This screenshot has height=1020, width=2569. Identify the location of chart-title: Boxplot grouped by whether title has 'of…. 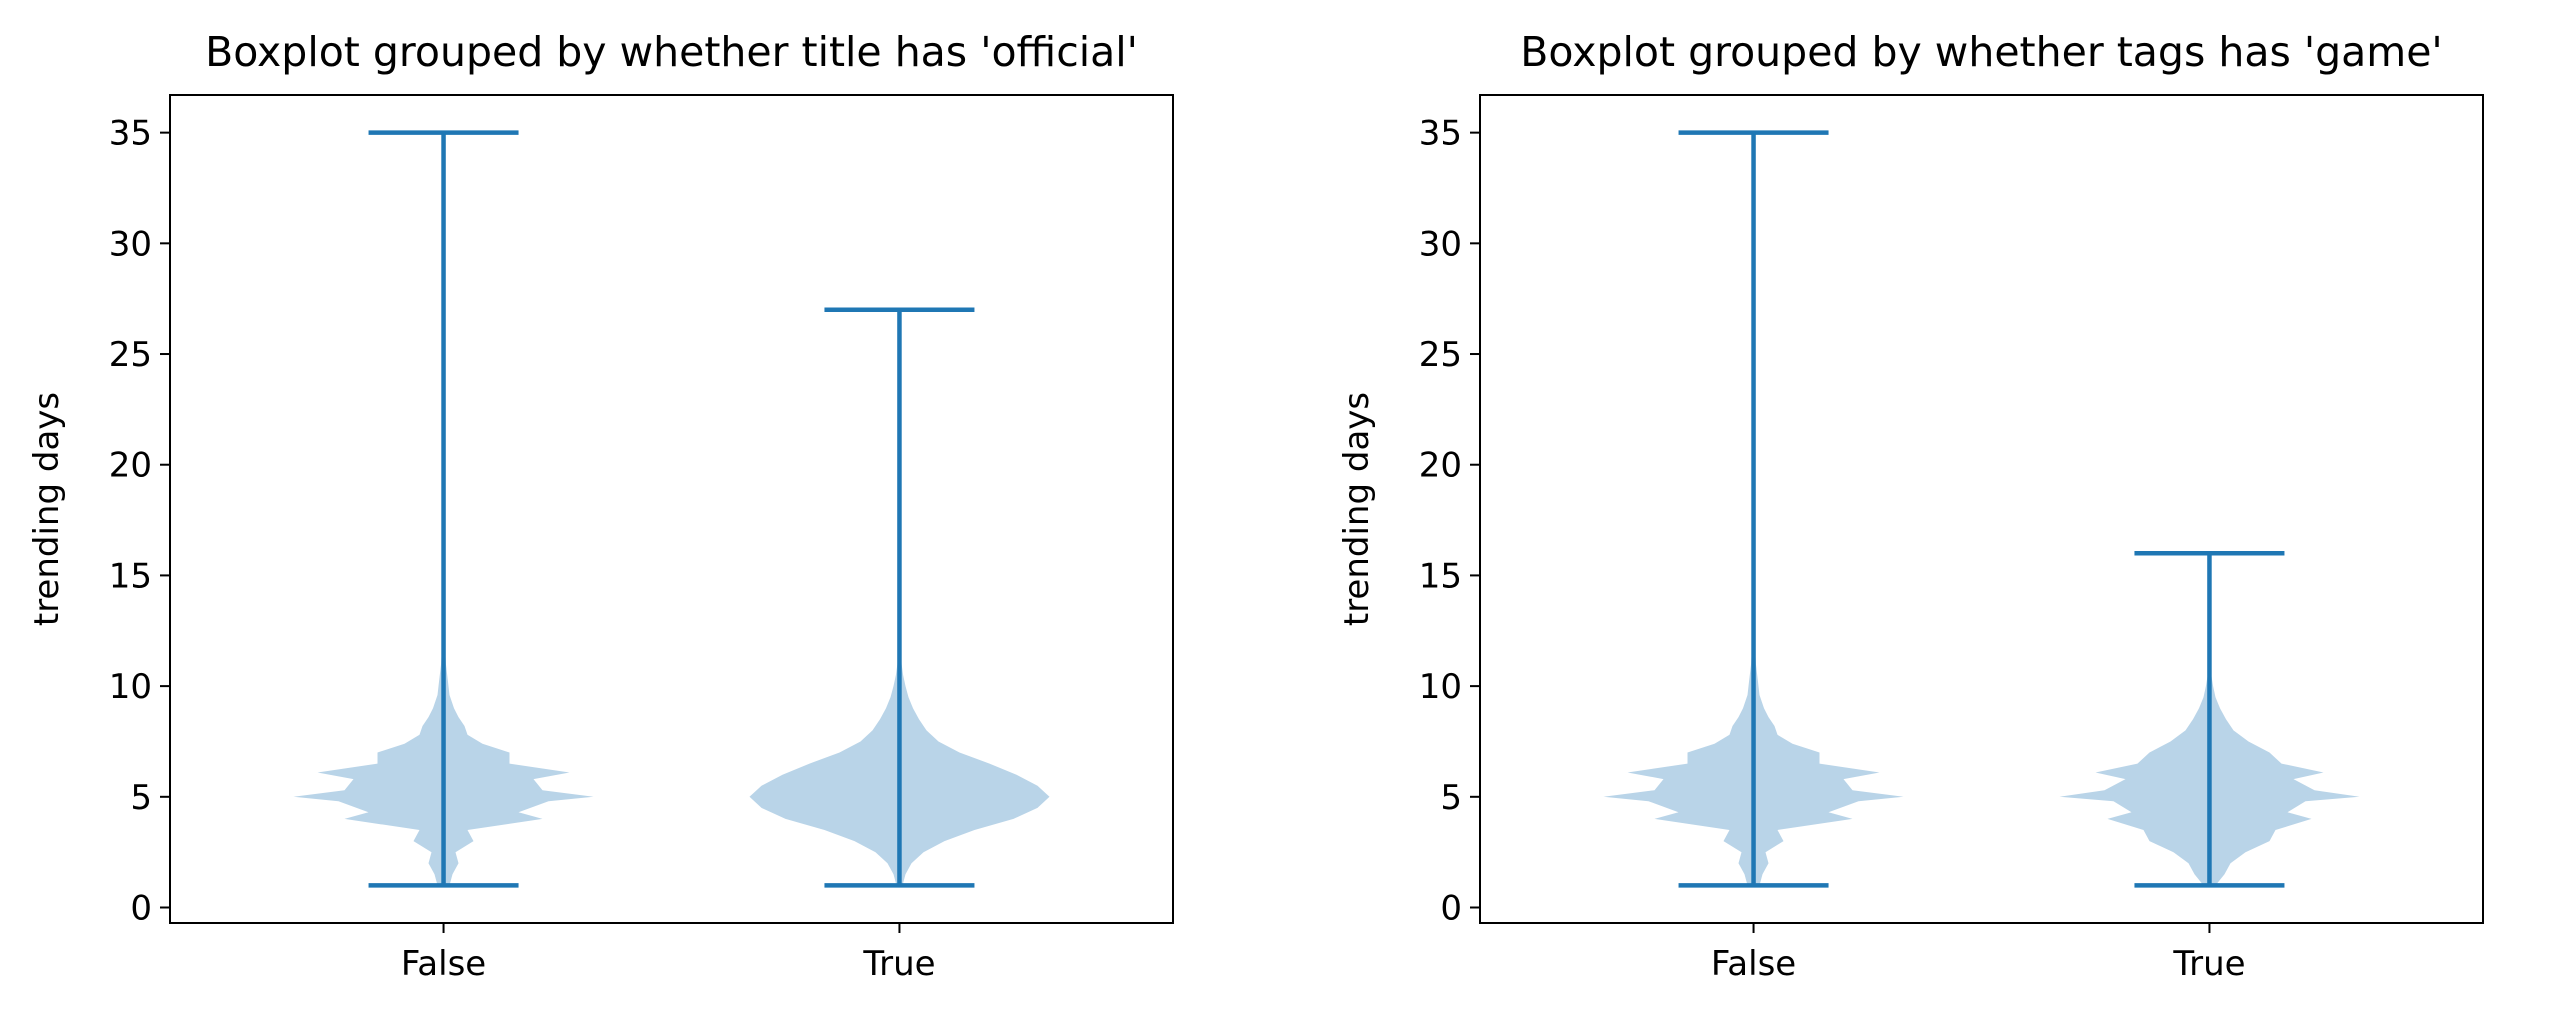
(671, 52).